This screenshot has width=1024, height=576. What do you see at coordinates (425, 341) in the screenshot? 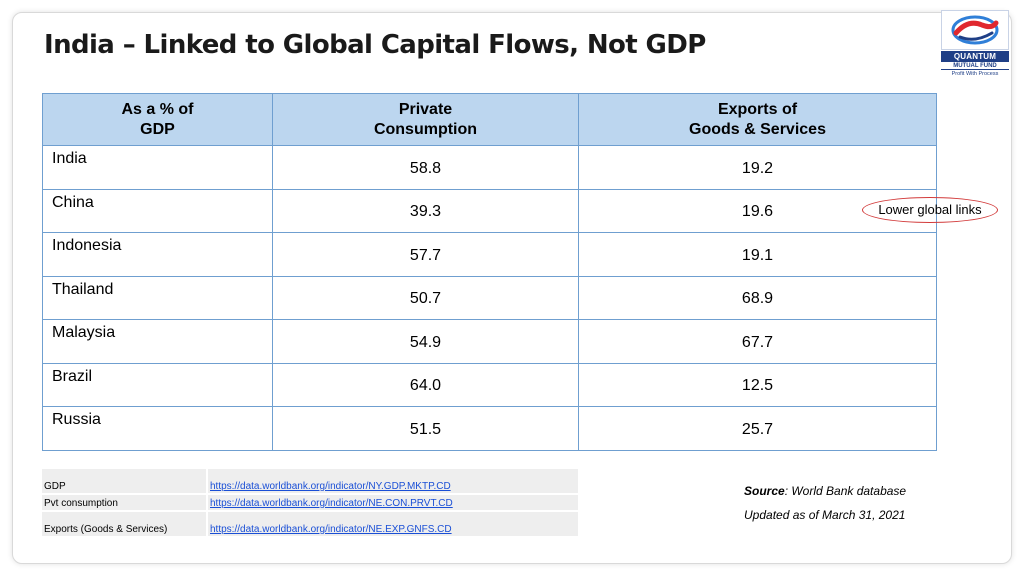
I see `consumption-cell: 54.9` at bounding box center [425, 341].